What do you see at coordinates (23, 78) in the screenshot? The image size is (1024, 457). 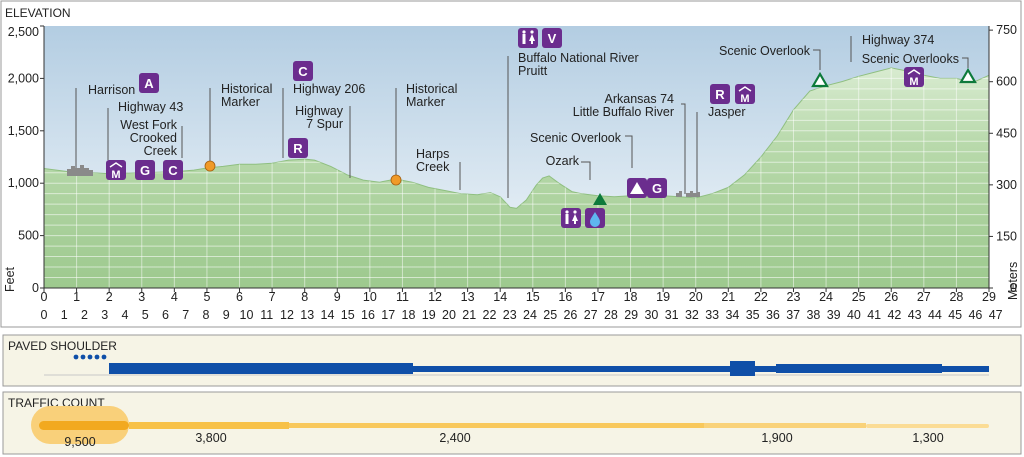 I see `feet-tick-label: 2,000` at bounding box center [23, 78].